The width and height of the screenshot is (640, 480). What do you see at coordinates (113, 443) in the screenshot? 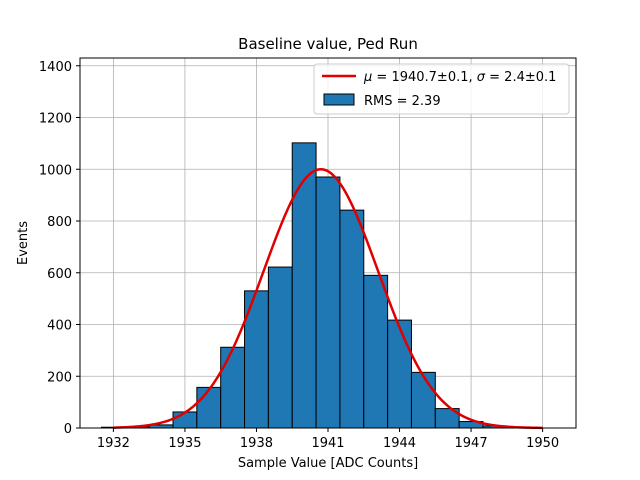
I see `x-tick-label: 1932` at bounding box center [113, 443].